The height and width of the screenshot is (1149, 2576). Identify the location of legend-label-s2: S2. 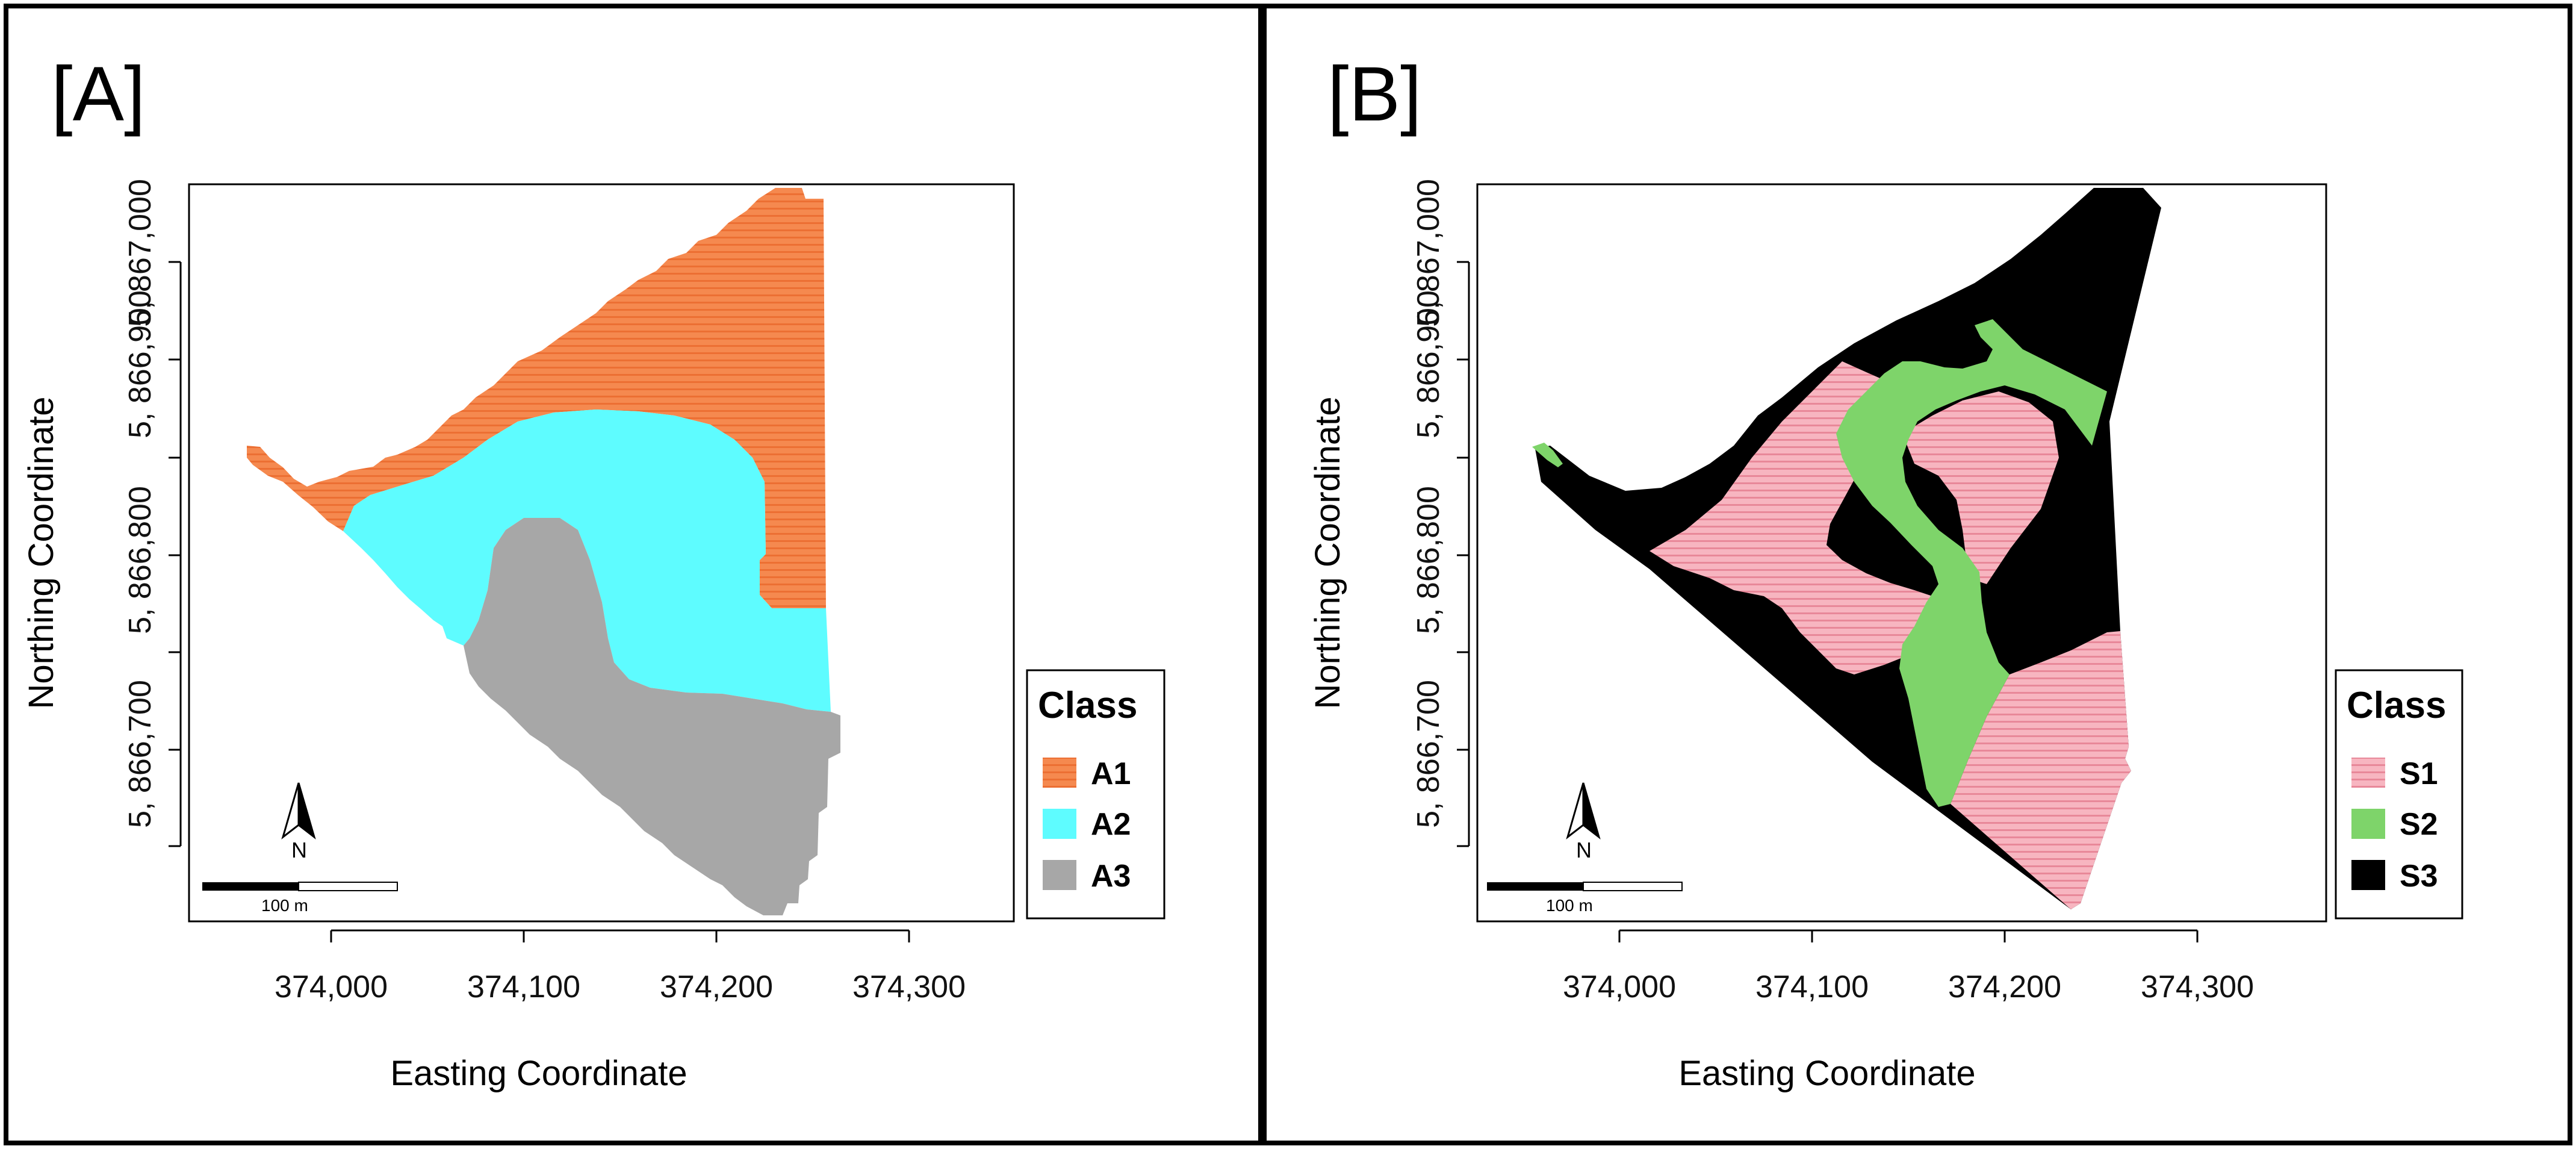
(2419, 825).